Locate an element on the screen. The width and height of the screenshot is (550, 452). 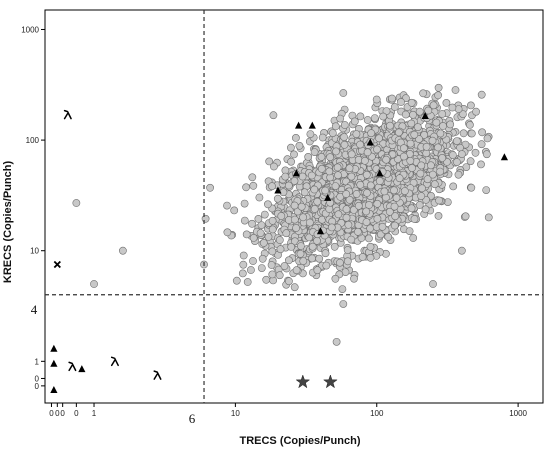
x-tick-label: 10 is located at coordinates (235, 413).